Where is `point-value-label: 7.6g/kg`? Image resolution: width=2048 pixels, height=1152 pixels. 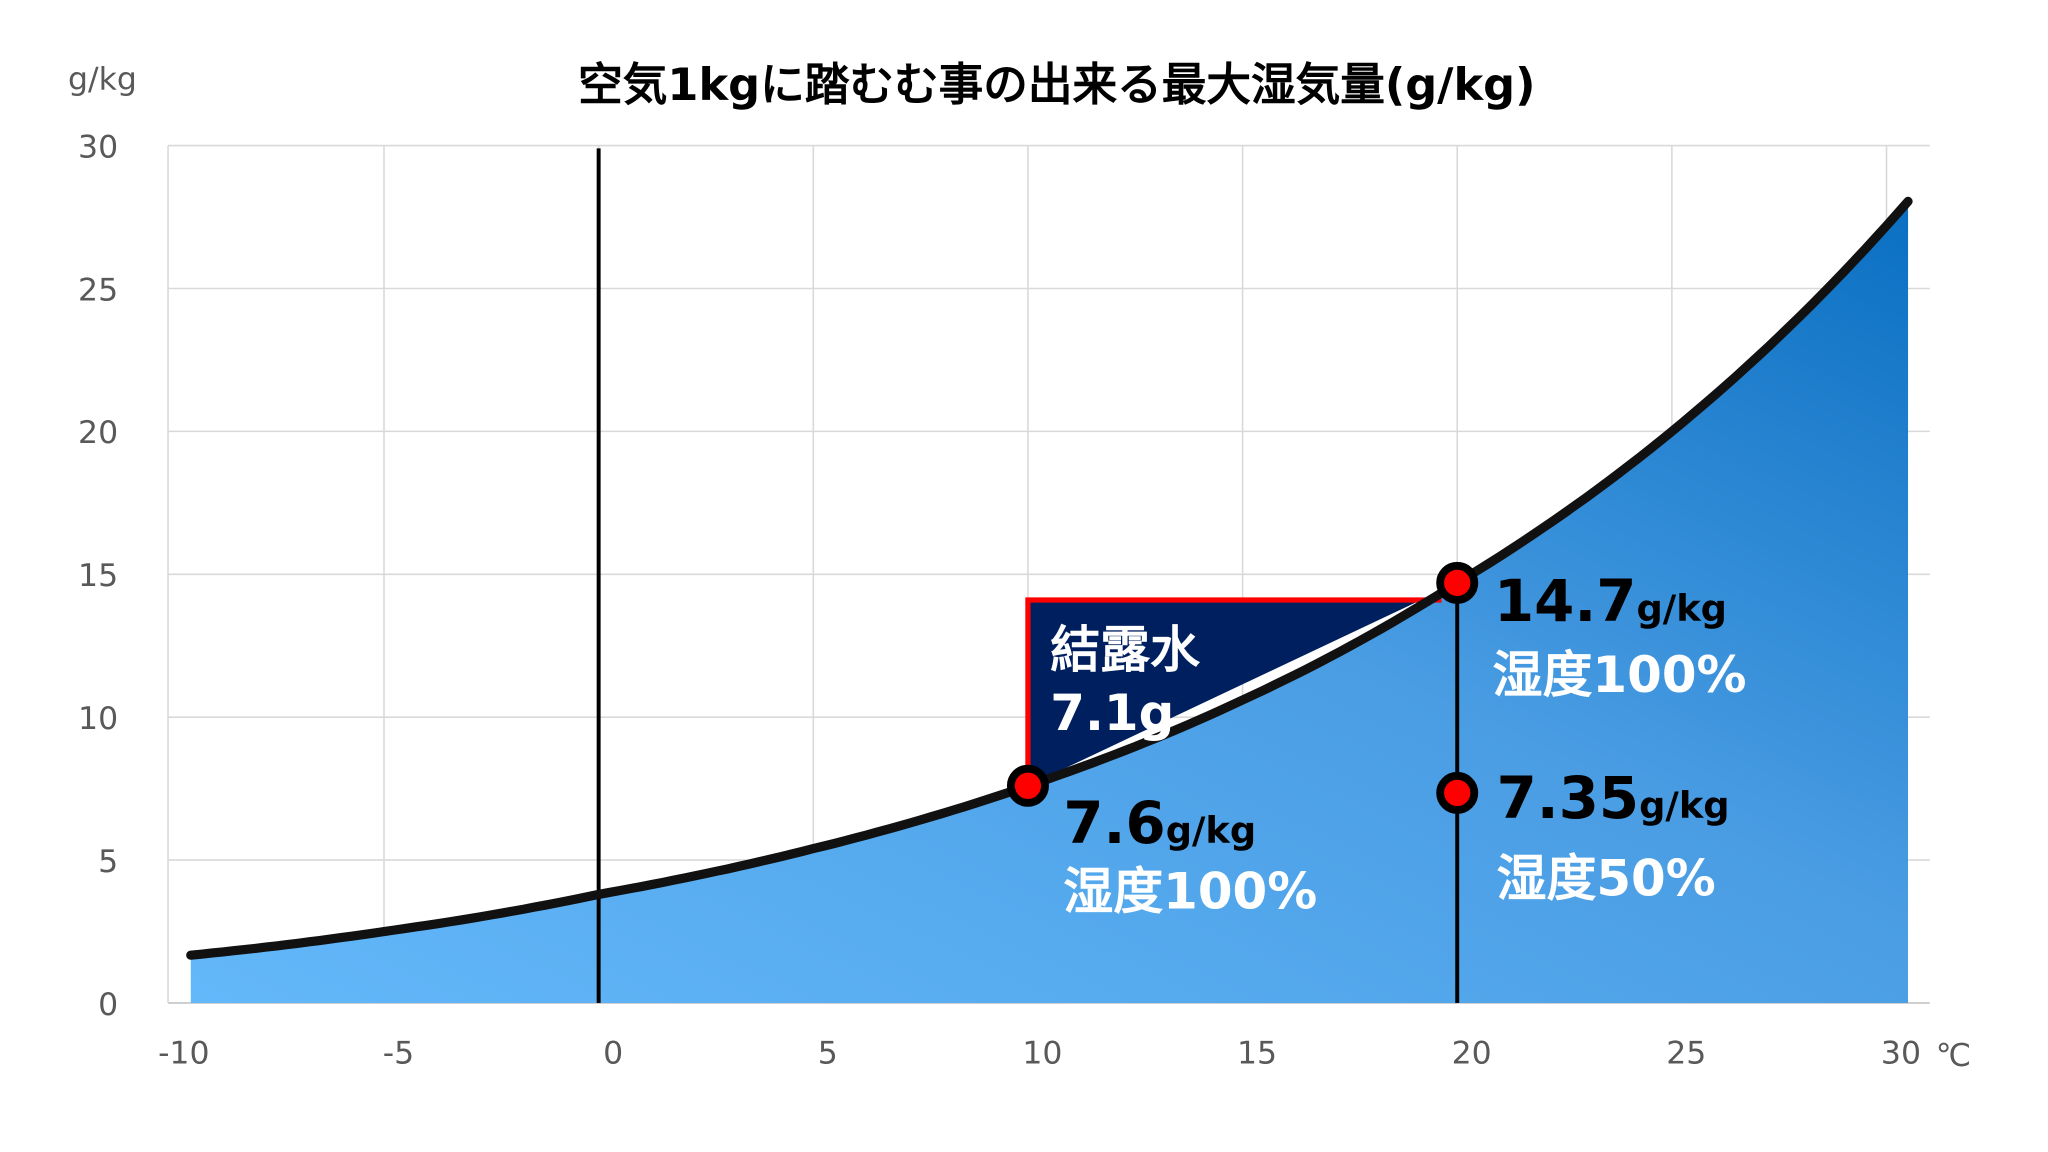
point-value-label: 7.6g/kg is located at coordinates (1159, 823).